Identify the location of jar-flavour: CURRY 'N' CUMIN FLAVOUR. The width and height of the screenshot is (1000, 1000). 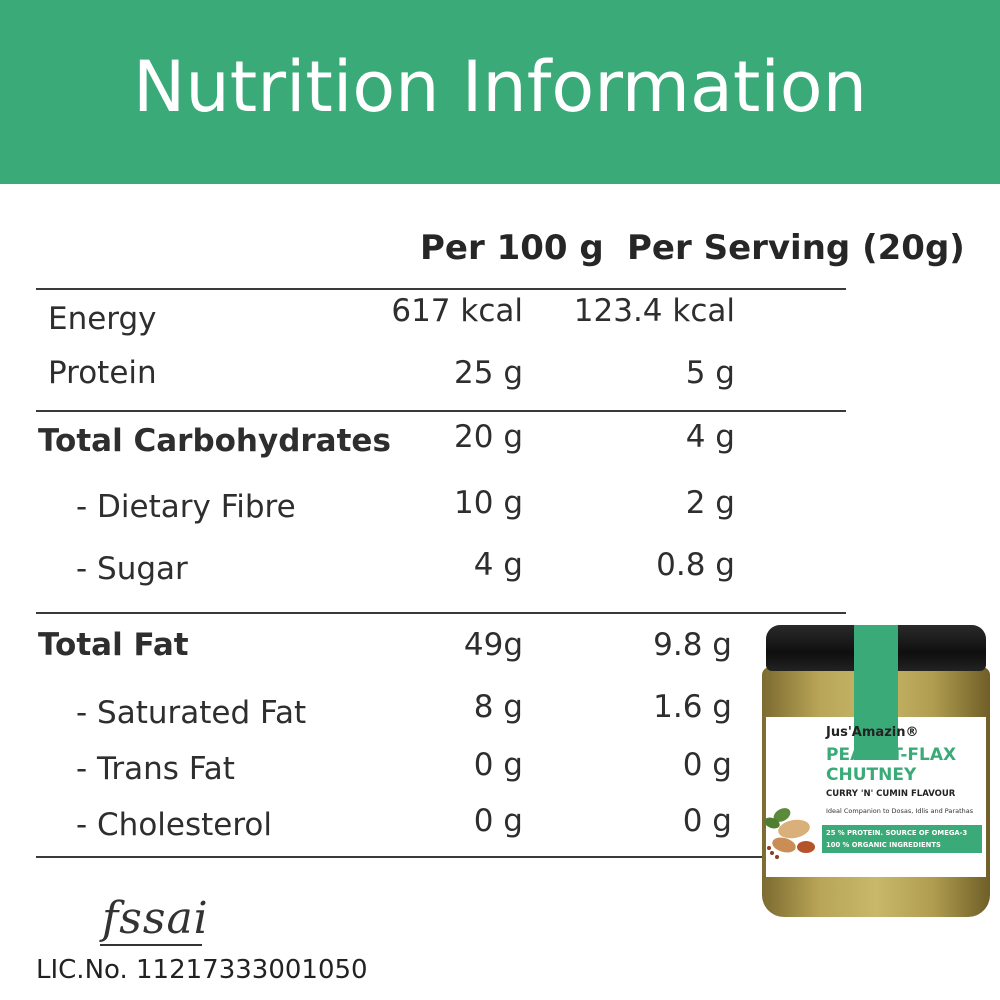
(891, 794).